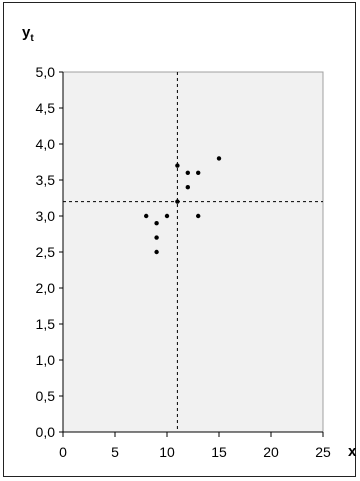 This screenshot has width=360, height=481. I want to click on data-points, so click(183, 205).